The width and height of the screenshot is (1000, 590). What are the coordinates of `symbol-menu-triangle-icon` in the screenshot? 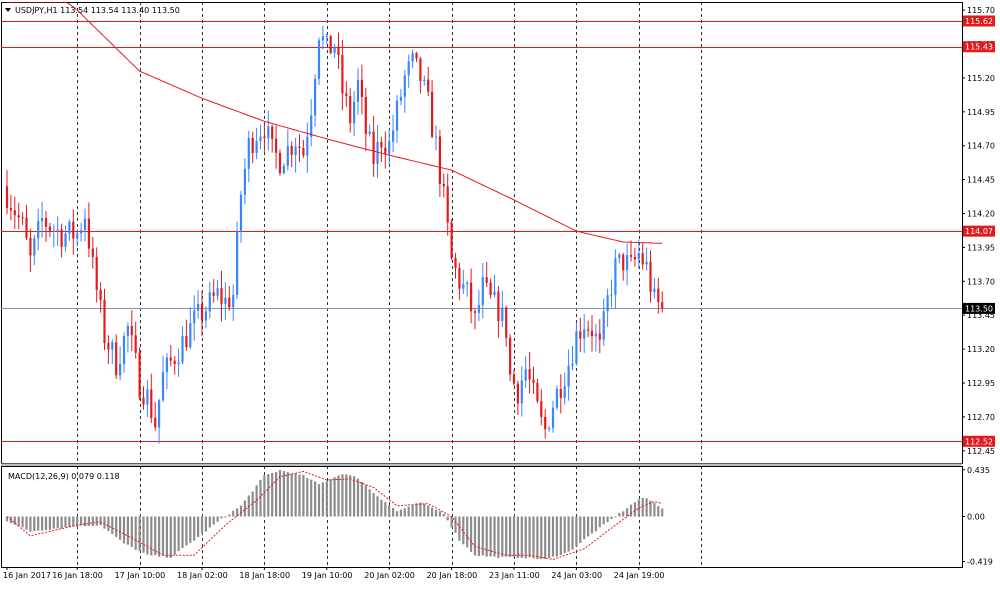 It's located at (8, 10).